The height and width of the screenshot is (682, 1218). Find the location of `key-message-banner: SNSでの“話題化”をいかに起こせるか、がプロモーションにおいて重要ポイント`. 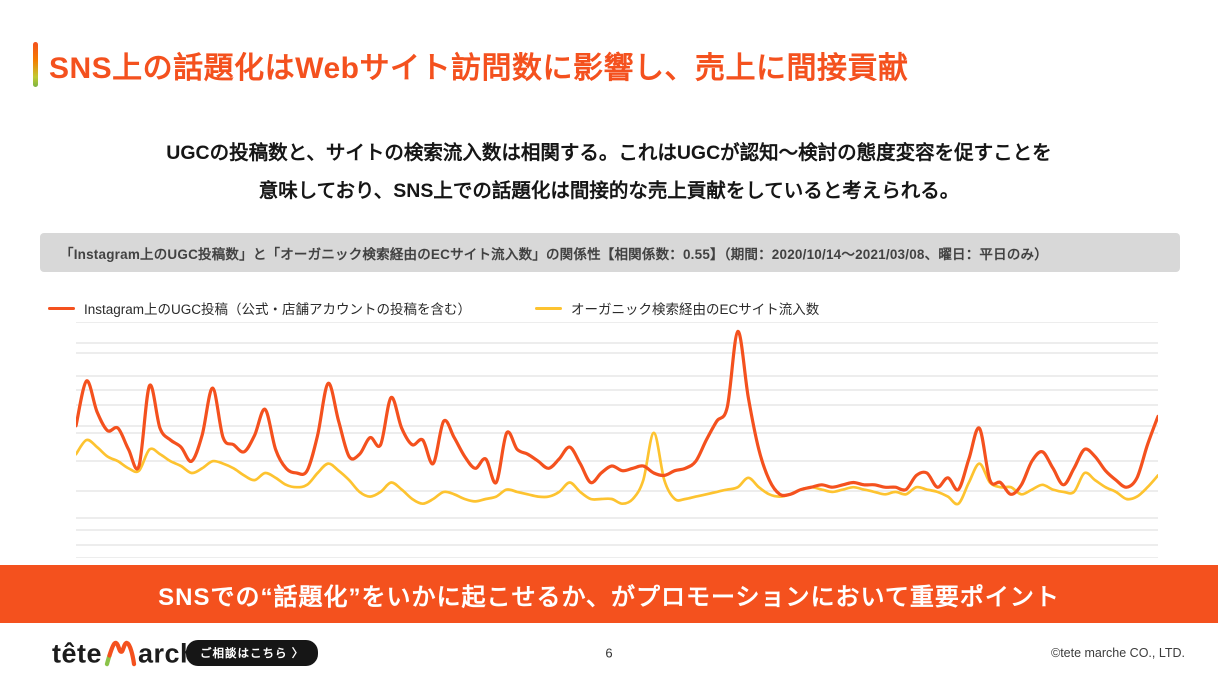

key-message-banner: SNSでの“話題化”をいかに起こせるか、がプロモーションにおいて重要ポイント is located at coordinates (609, 594).